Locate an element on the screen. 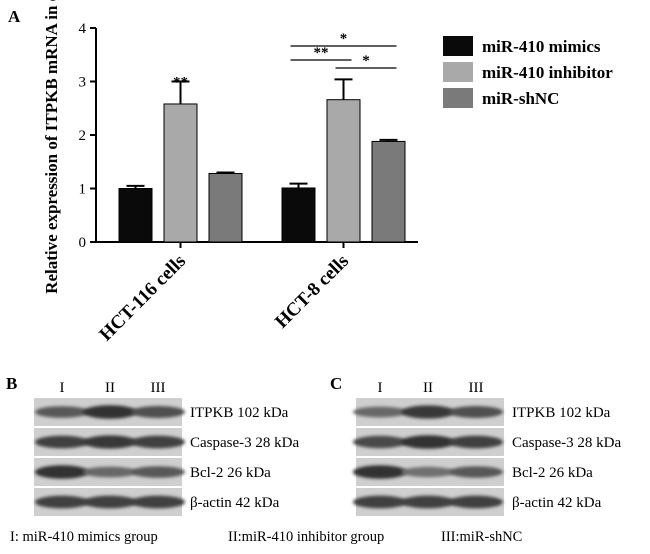 The width and height of the screenshot is (650, 554). y-tick-label: 0 is located at coordinates (83, 243).